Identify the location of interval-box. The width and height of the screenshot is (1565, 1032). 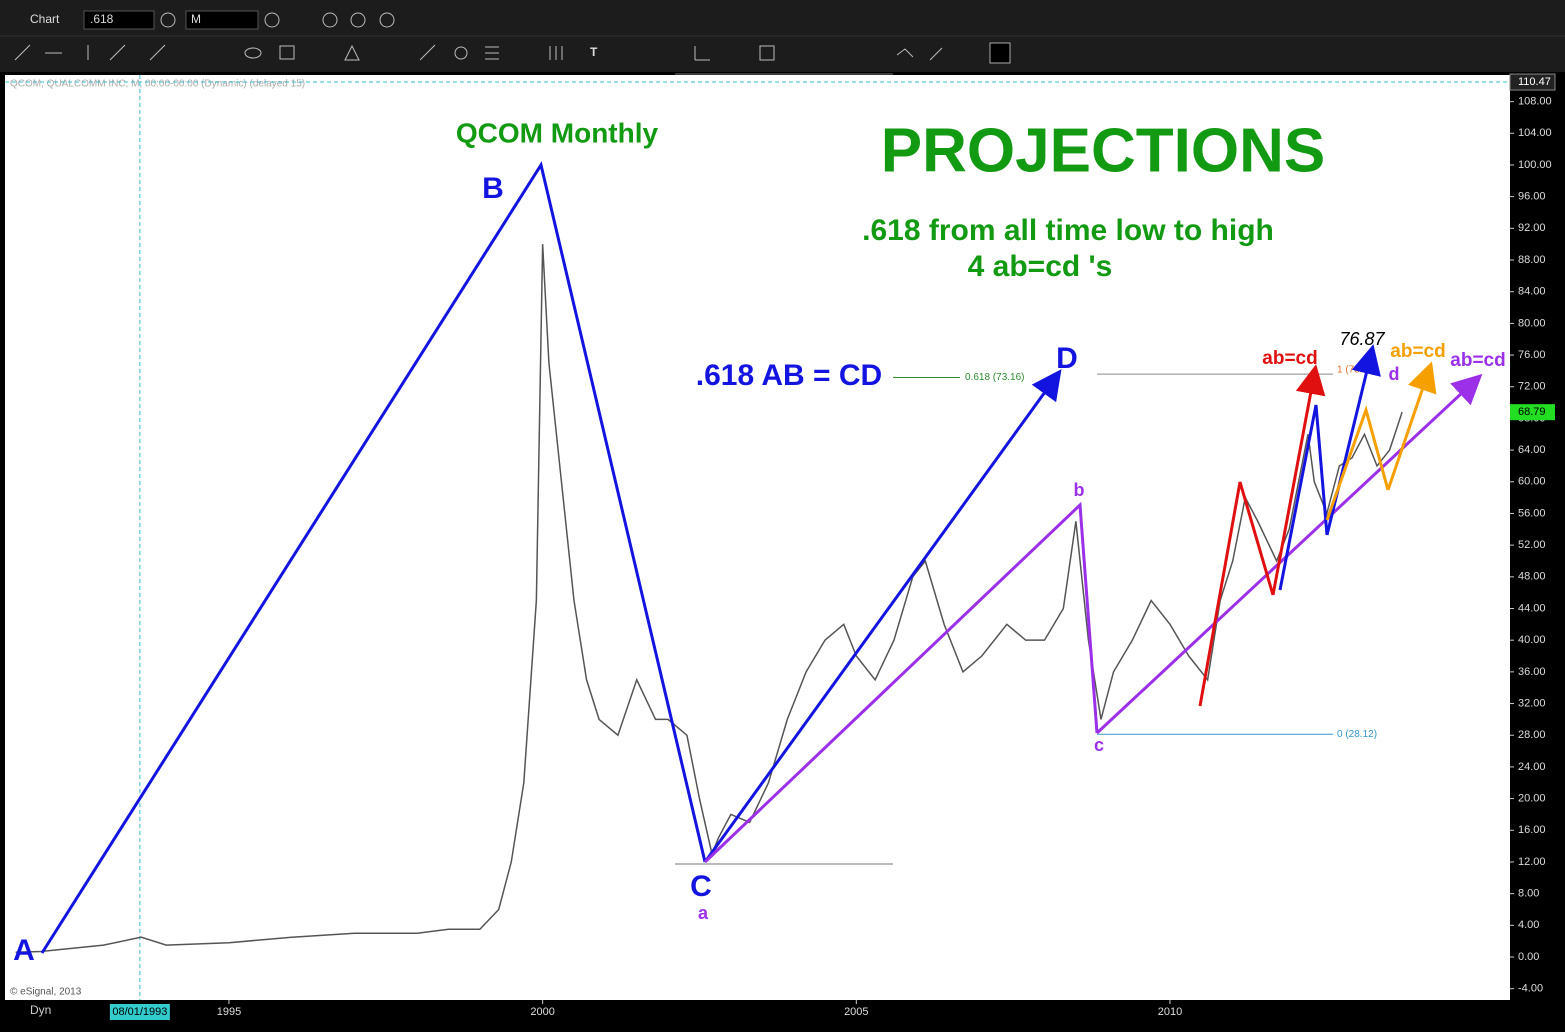
(222, 20).